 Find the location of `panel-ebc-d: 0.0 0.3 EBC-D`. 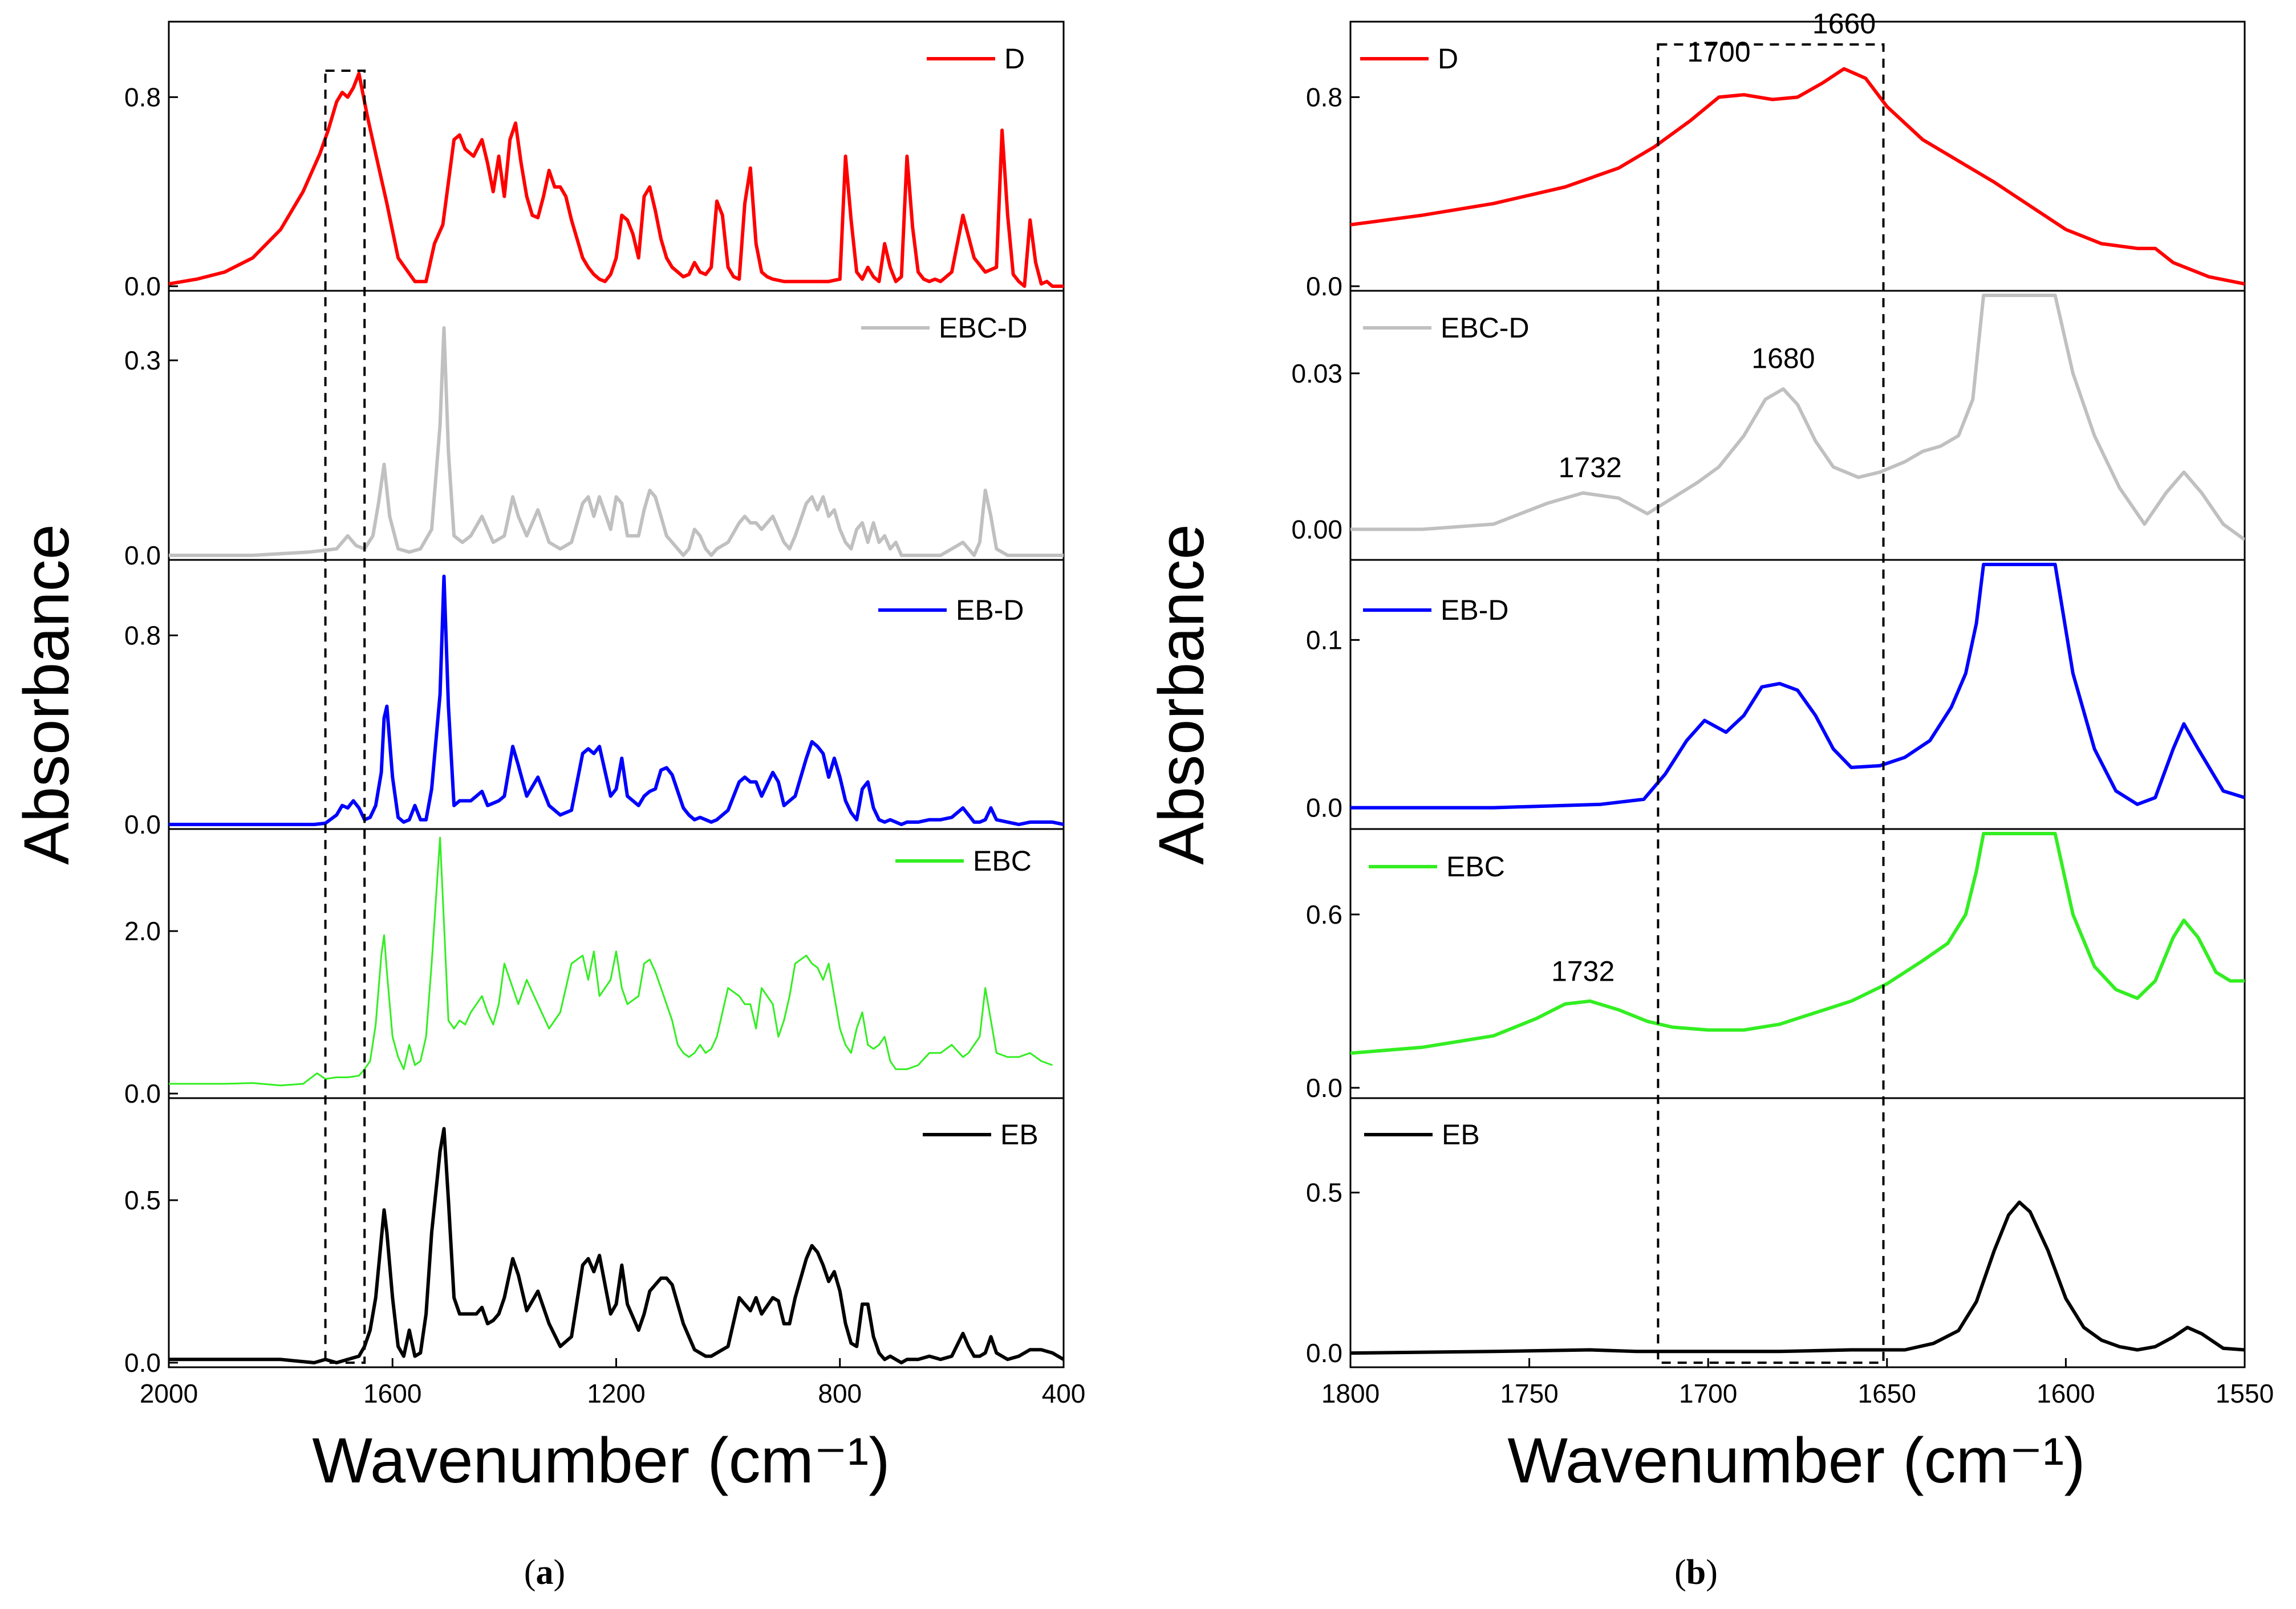

panel-ebc-d: 0.0 0.3 EBC-D is located at coordinates (594, 430).